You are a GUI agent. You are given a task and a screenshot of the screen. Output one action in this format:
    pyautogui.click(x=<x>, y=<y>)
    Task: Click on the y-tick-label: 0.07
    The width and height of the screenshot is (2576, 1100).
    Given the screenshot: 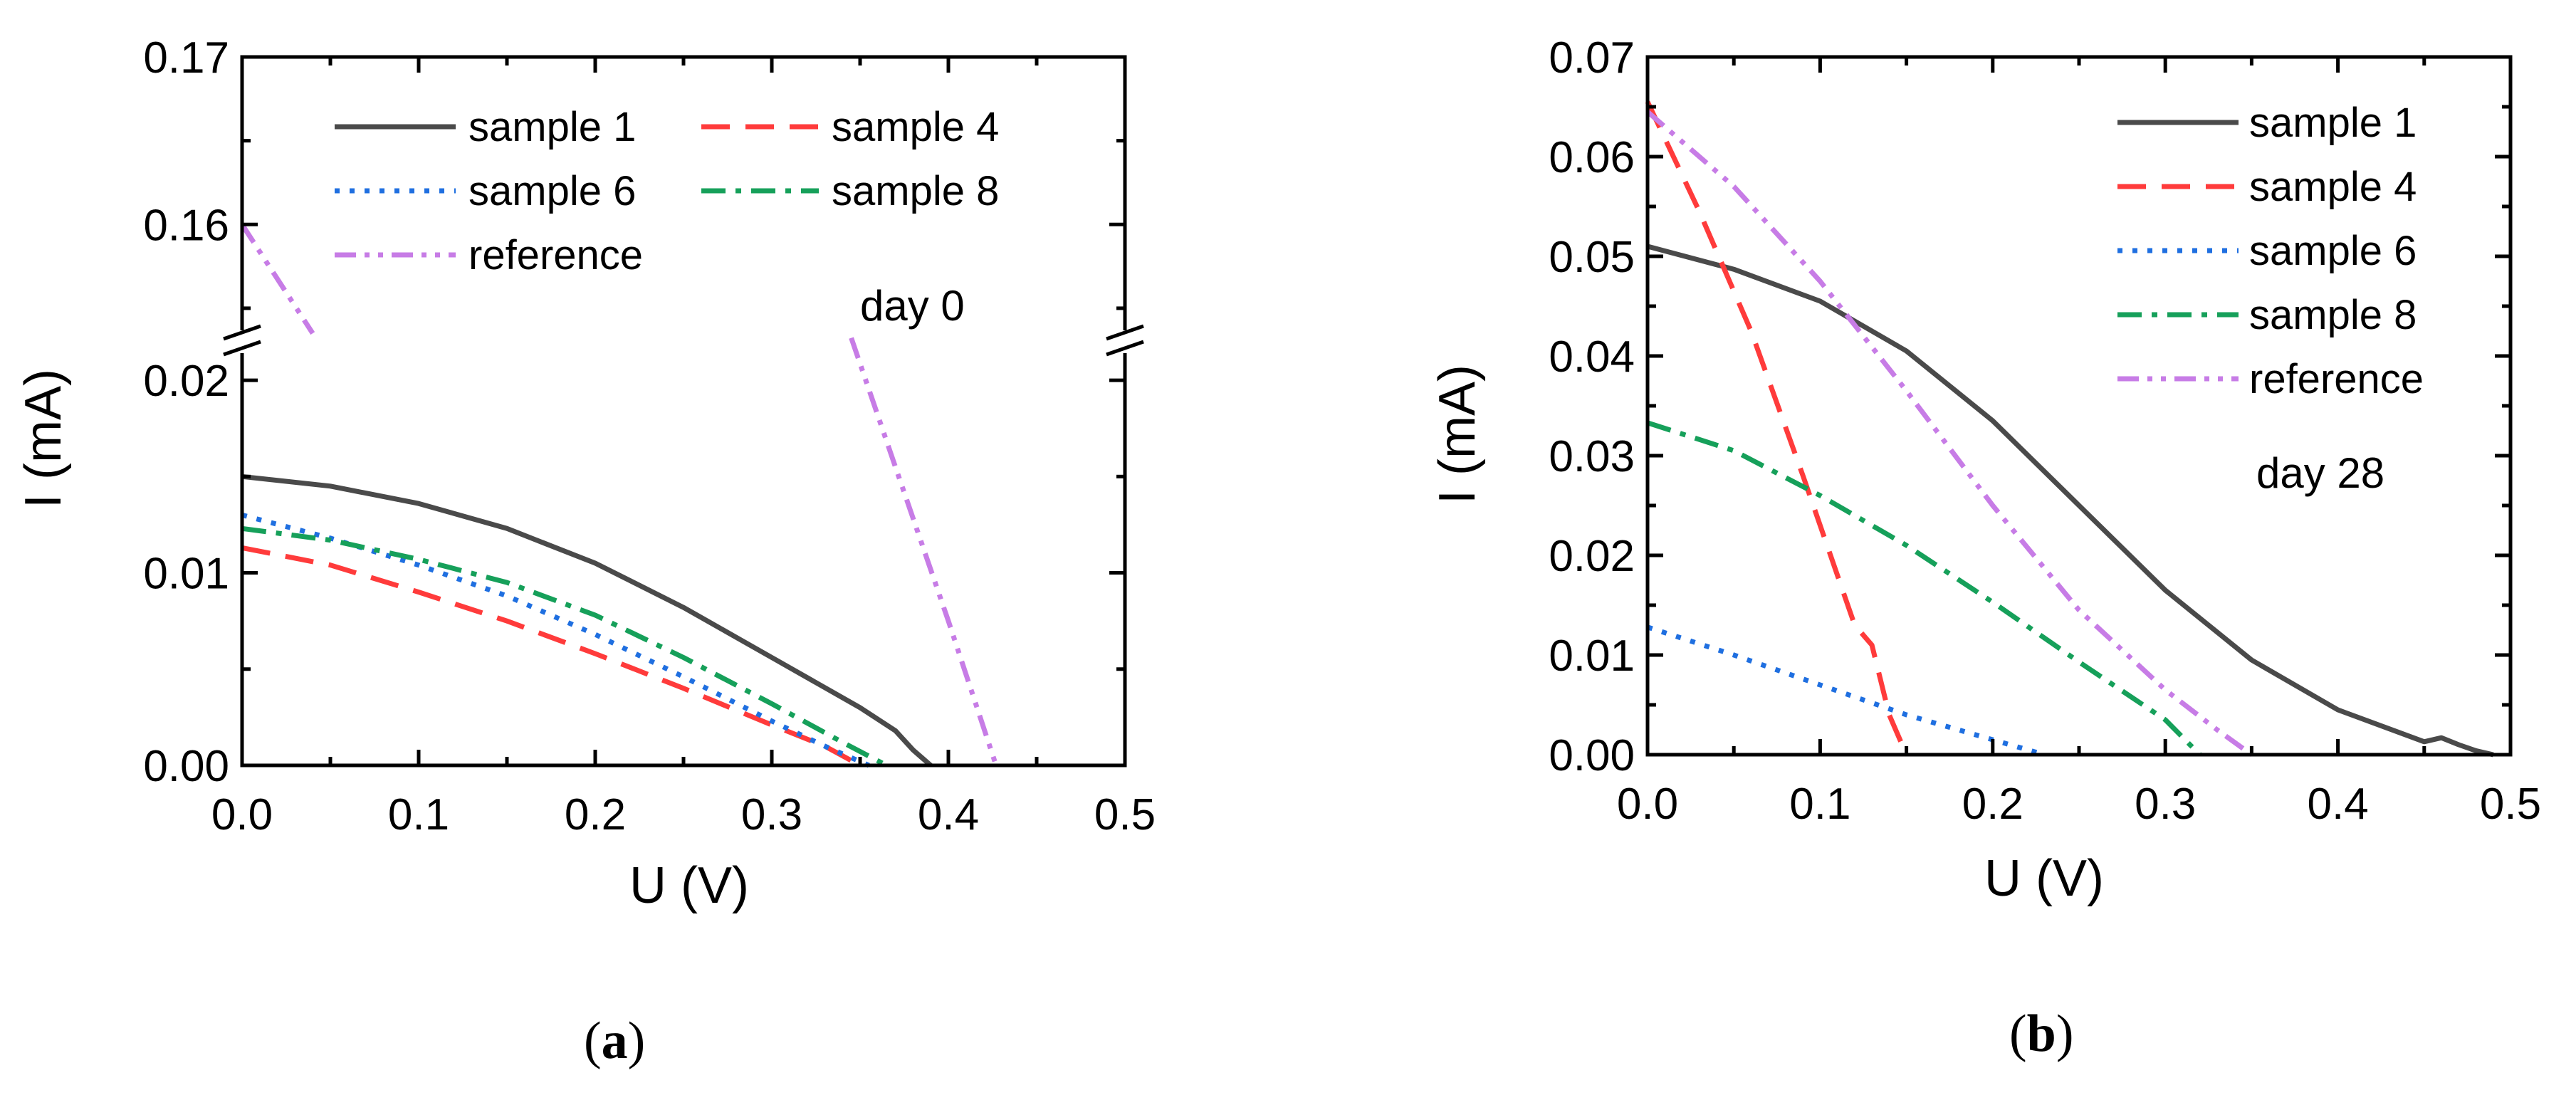 What is the action you would take?
    pyautogui.click(x=1592, y=58)
    